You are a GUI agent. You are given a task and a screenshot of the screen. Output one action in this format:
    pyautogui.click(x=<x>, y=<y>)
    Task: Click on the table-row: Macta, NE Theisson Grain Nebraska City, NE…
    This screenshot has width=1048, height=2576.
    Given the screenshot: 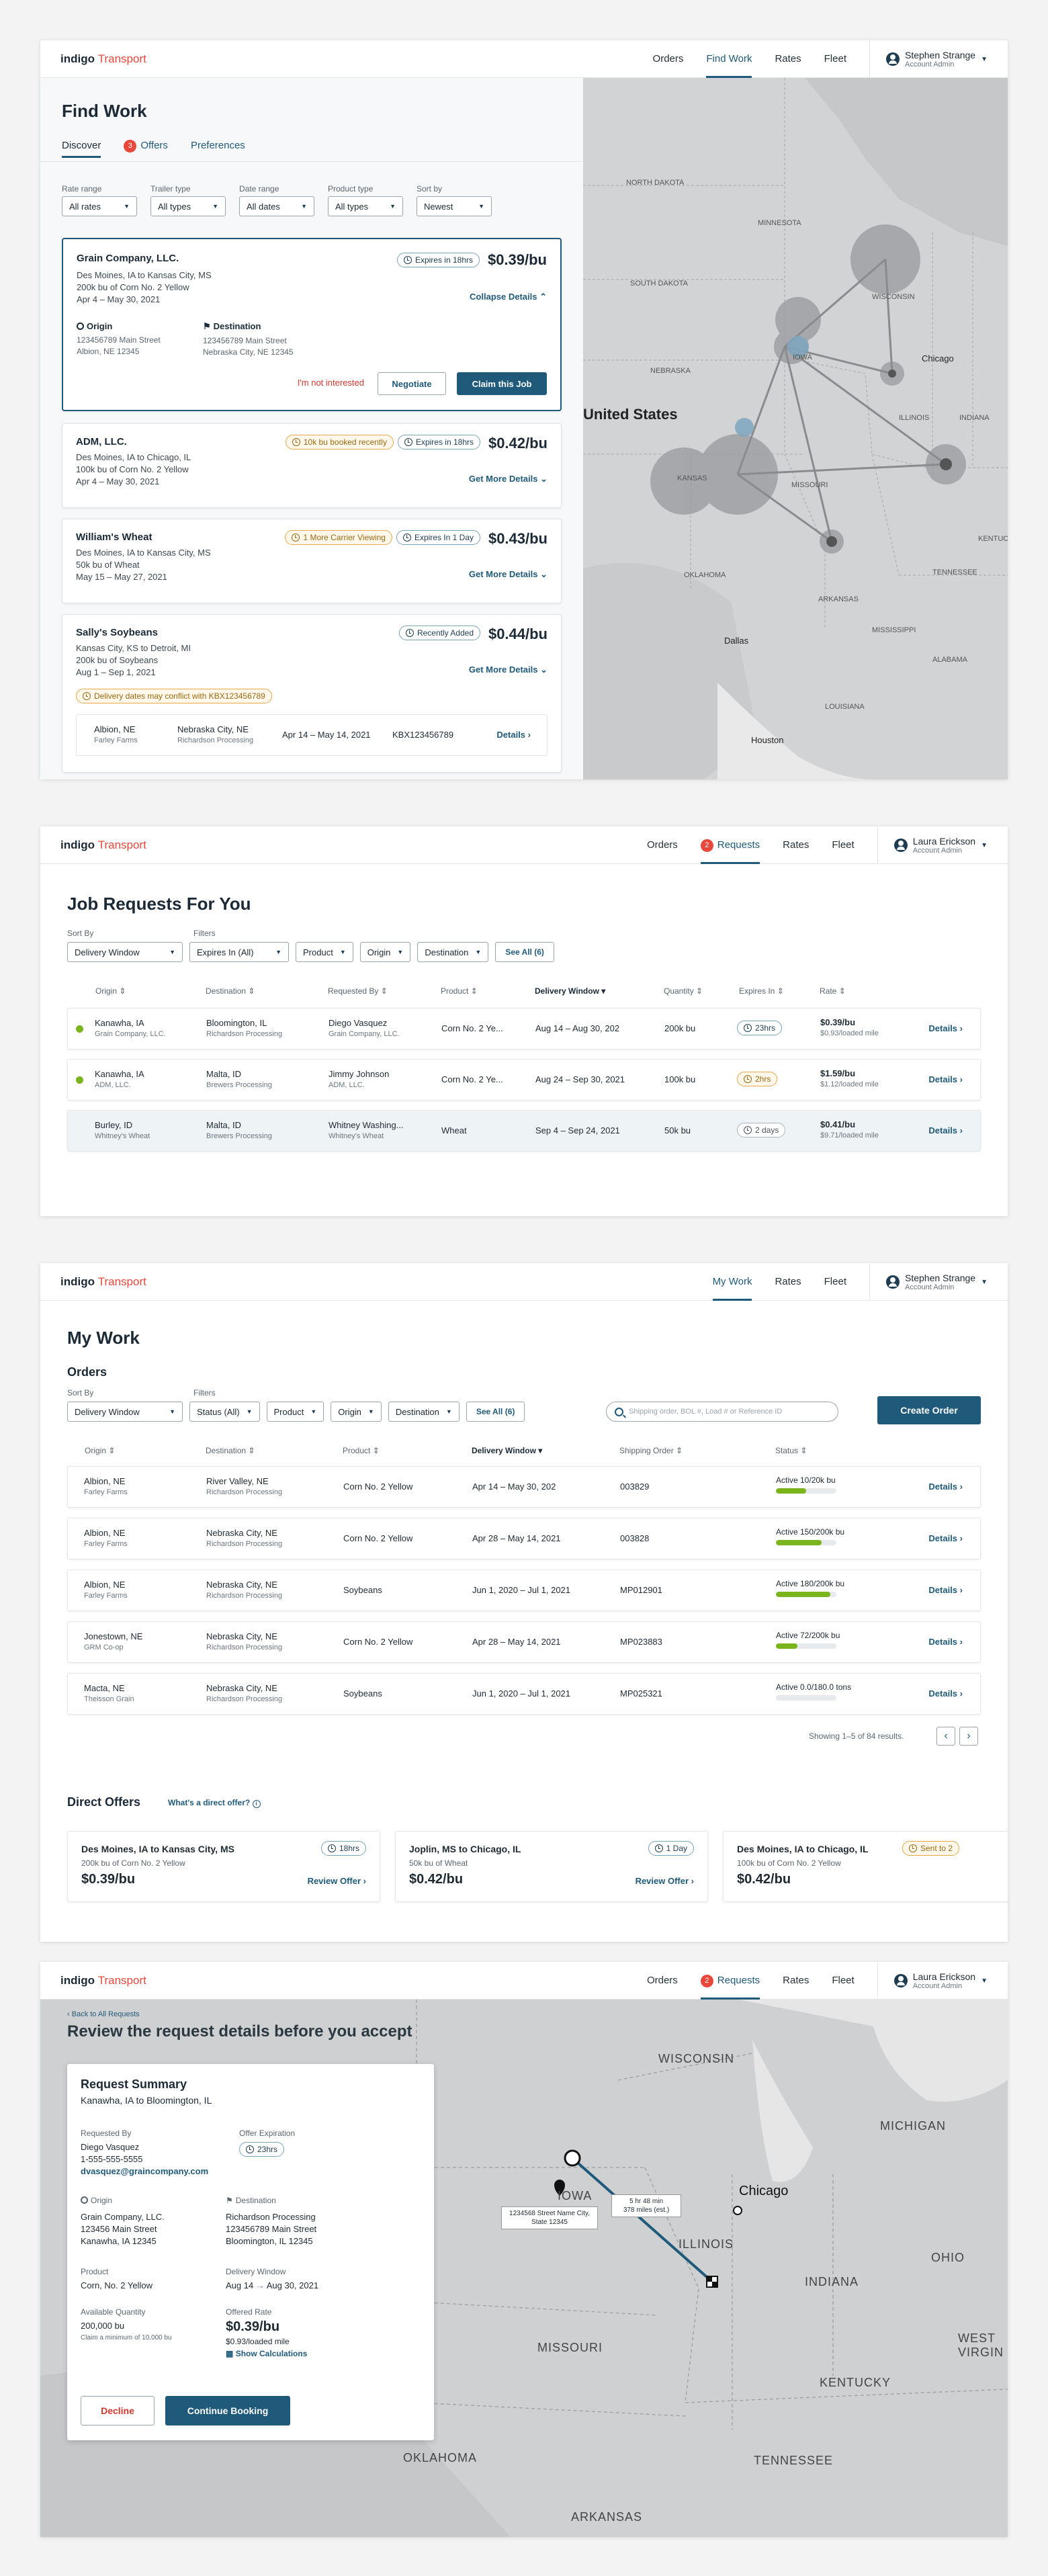 What is the action you would take?
    pyautogui.click(x=524, y=1694)
    